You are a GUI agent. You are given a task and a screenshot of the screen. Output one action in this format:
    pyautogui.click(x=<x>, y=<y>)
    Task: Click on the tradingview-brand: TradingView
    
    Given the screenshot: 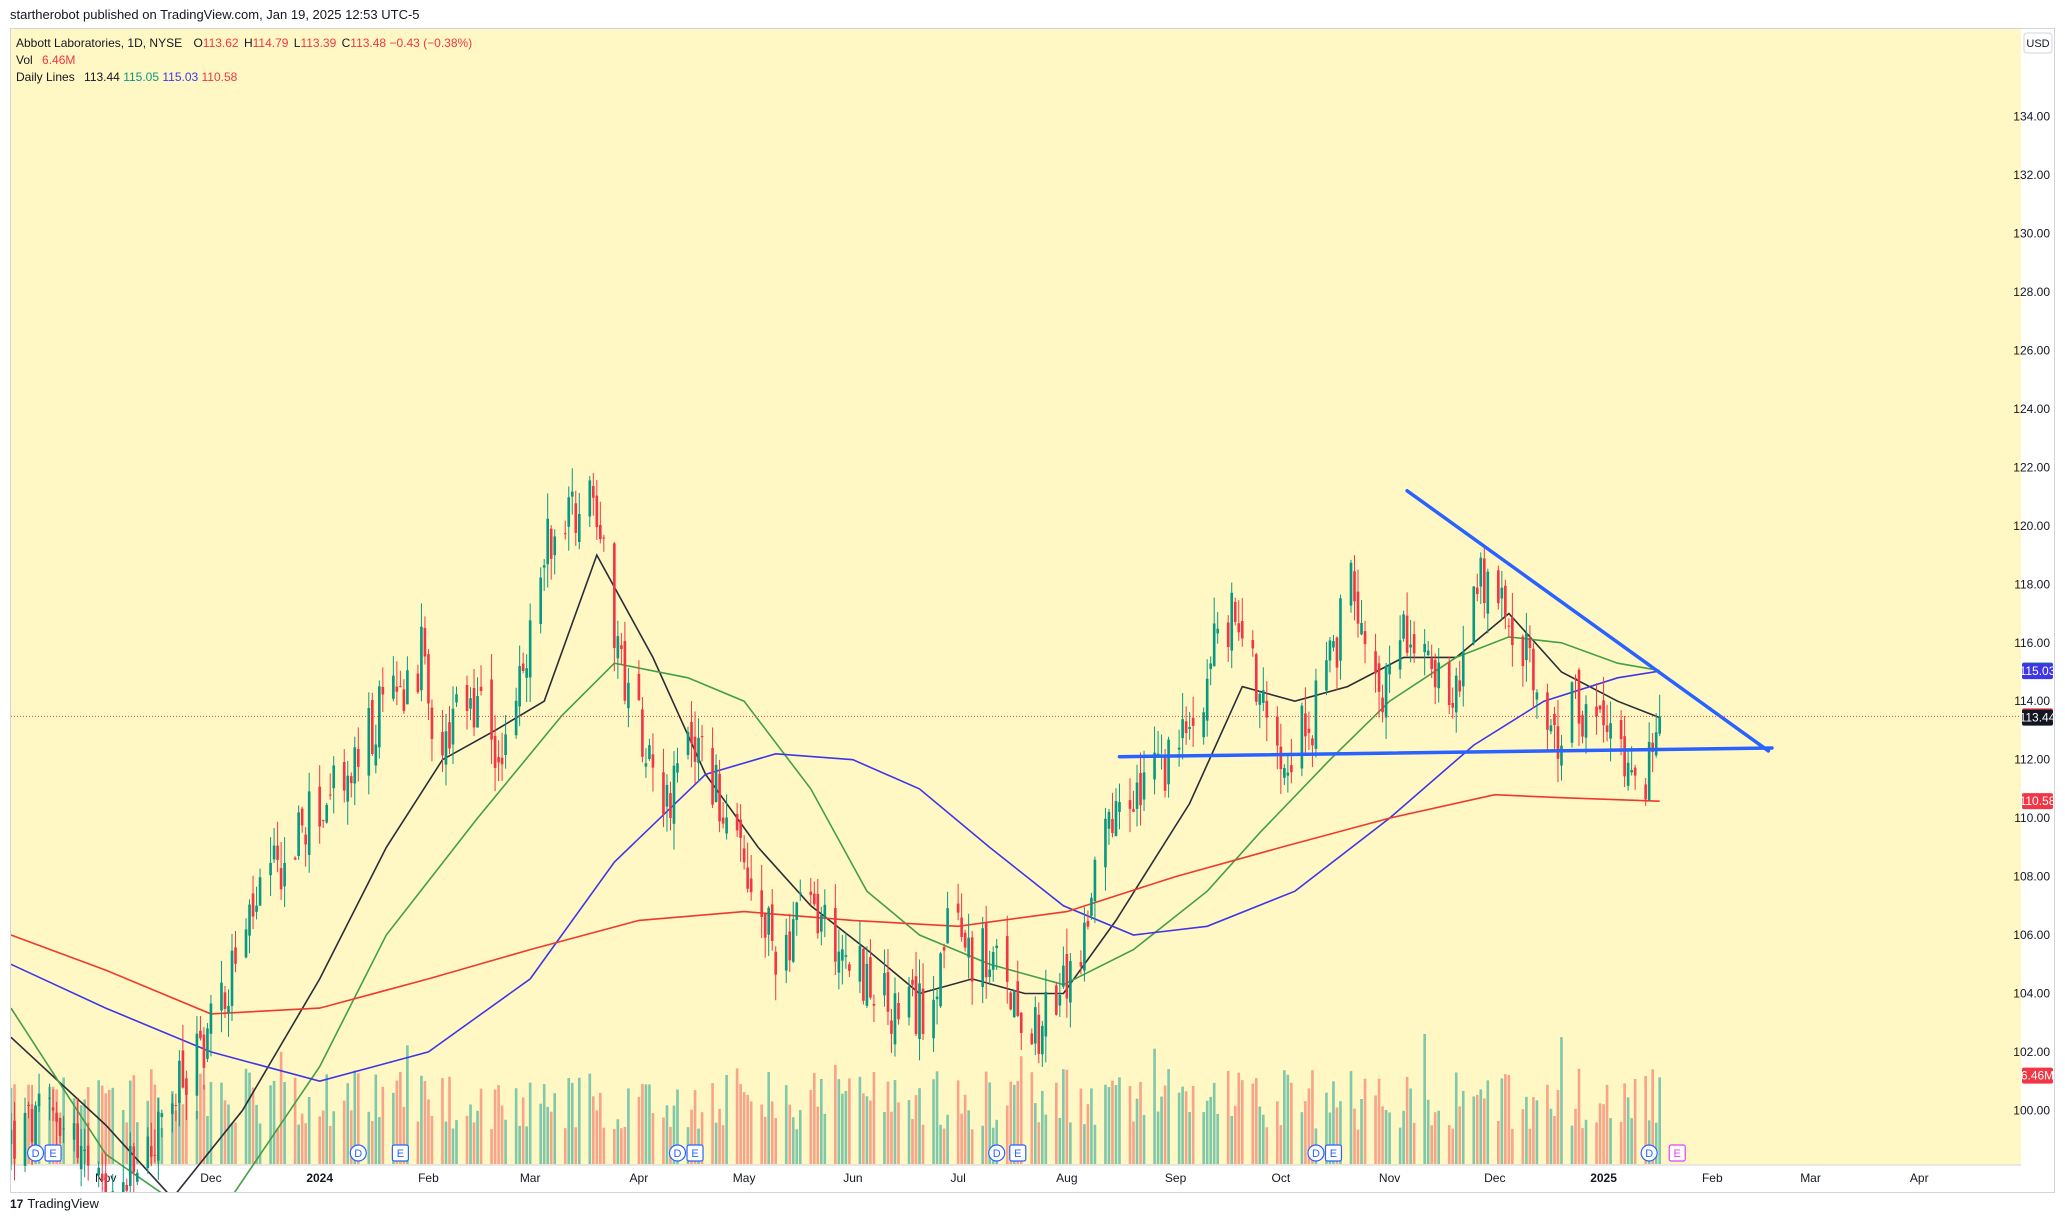 What is the action you would take?
    pyautogui.click(x=63, y=1203)
    